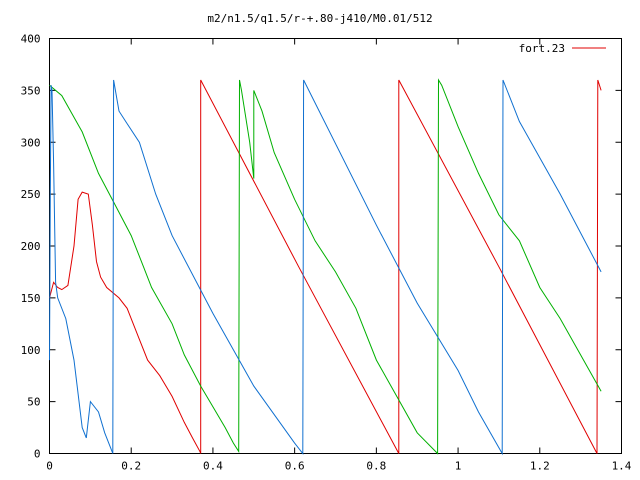  Describe the element at coordinates (31, 142) in the screenshot. I see `y-tick-label: 300` at that location.